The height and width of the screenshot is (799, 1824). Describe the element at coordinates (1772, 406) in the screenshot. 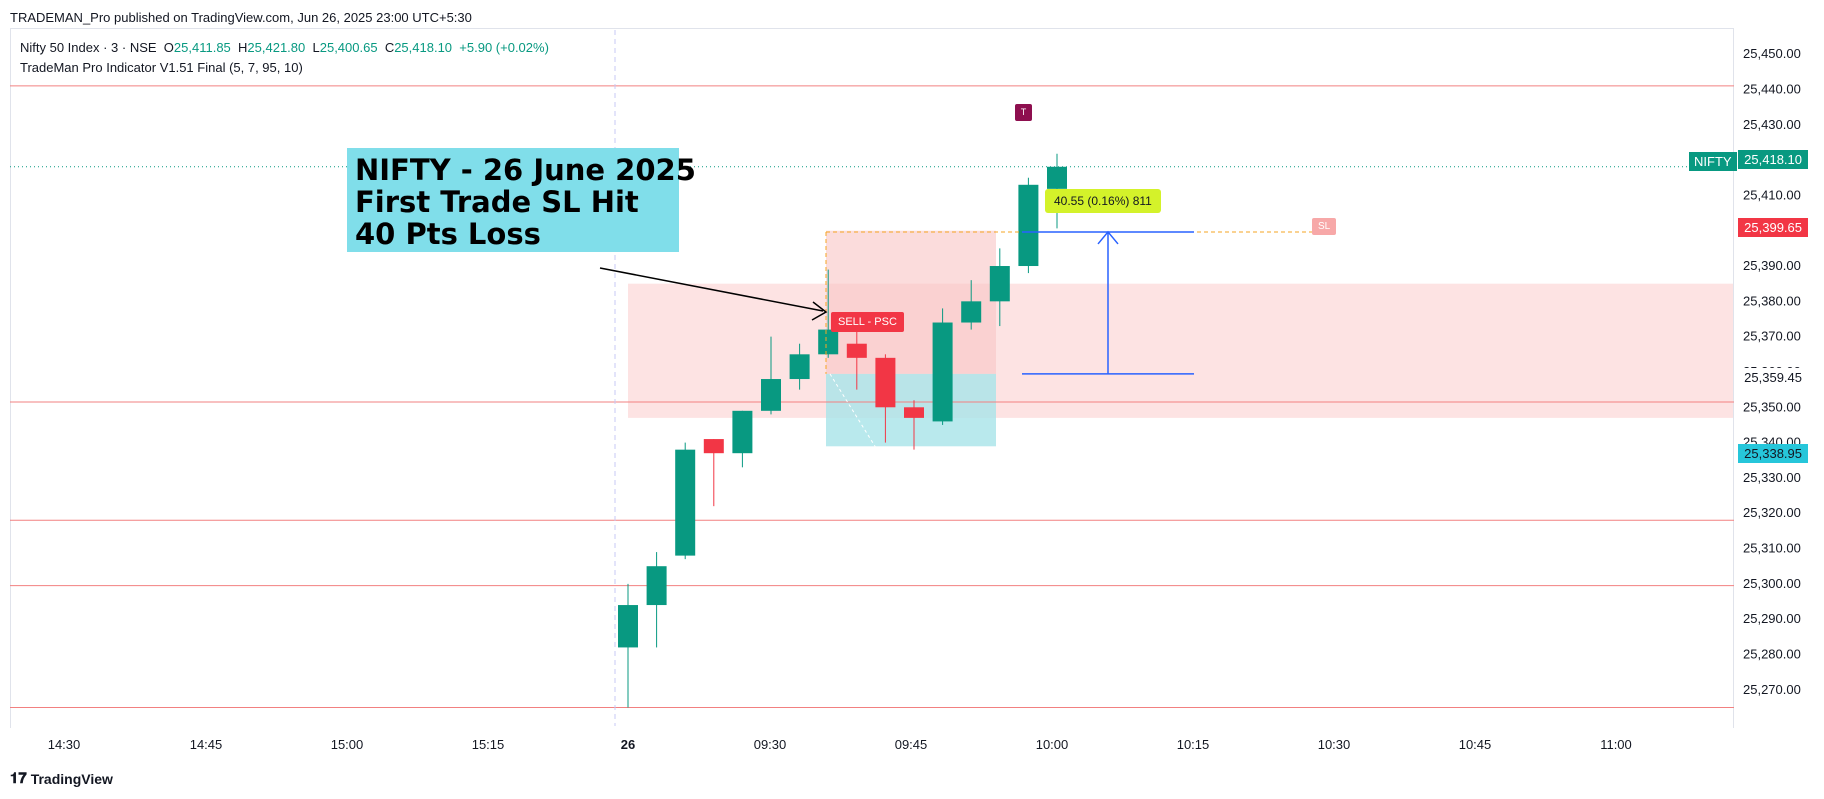

I see `y-tick-label: 25,350.00` at that location.